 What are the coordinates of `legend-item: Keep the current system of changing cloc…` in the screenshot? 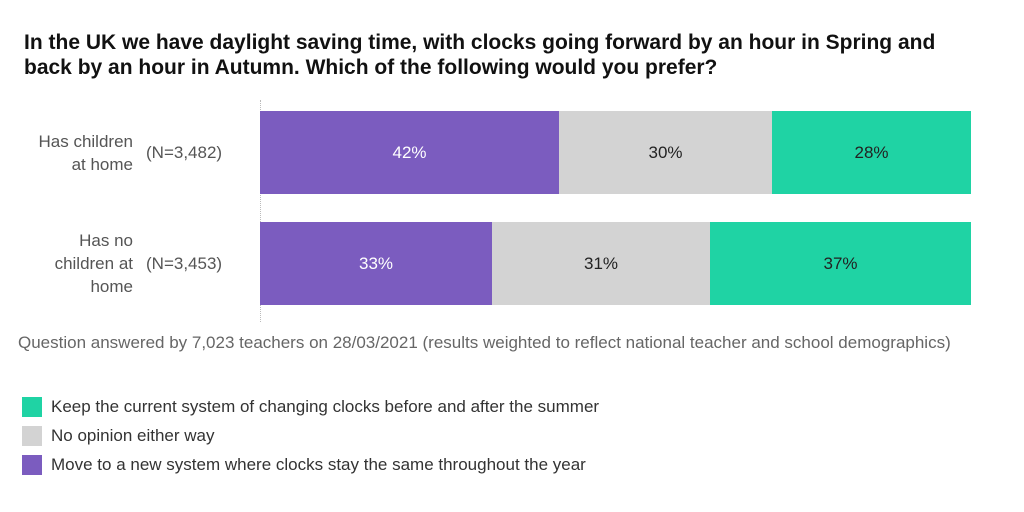 It's located at (310, 406).